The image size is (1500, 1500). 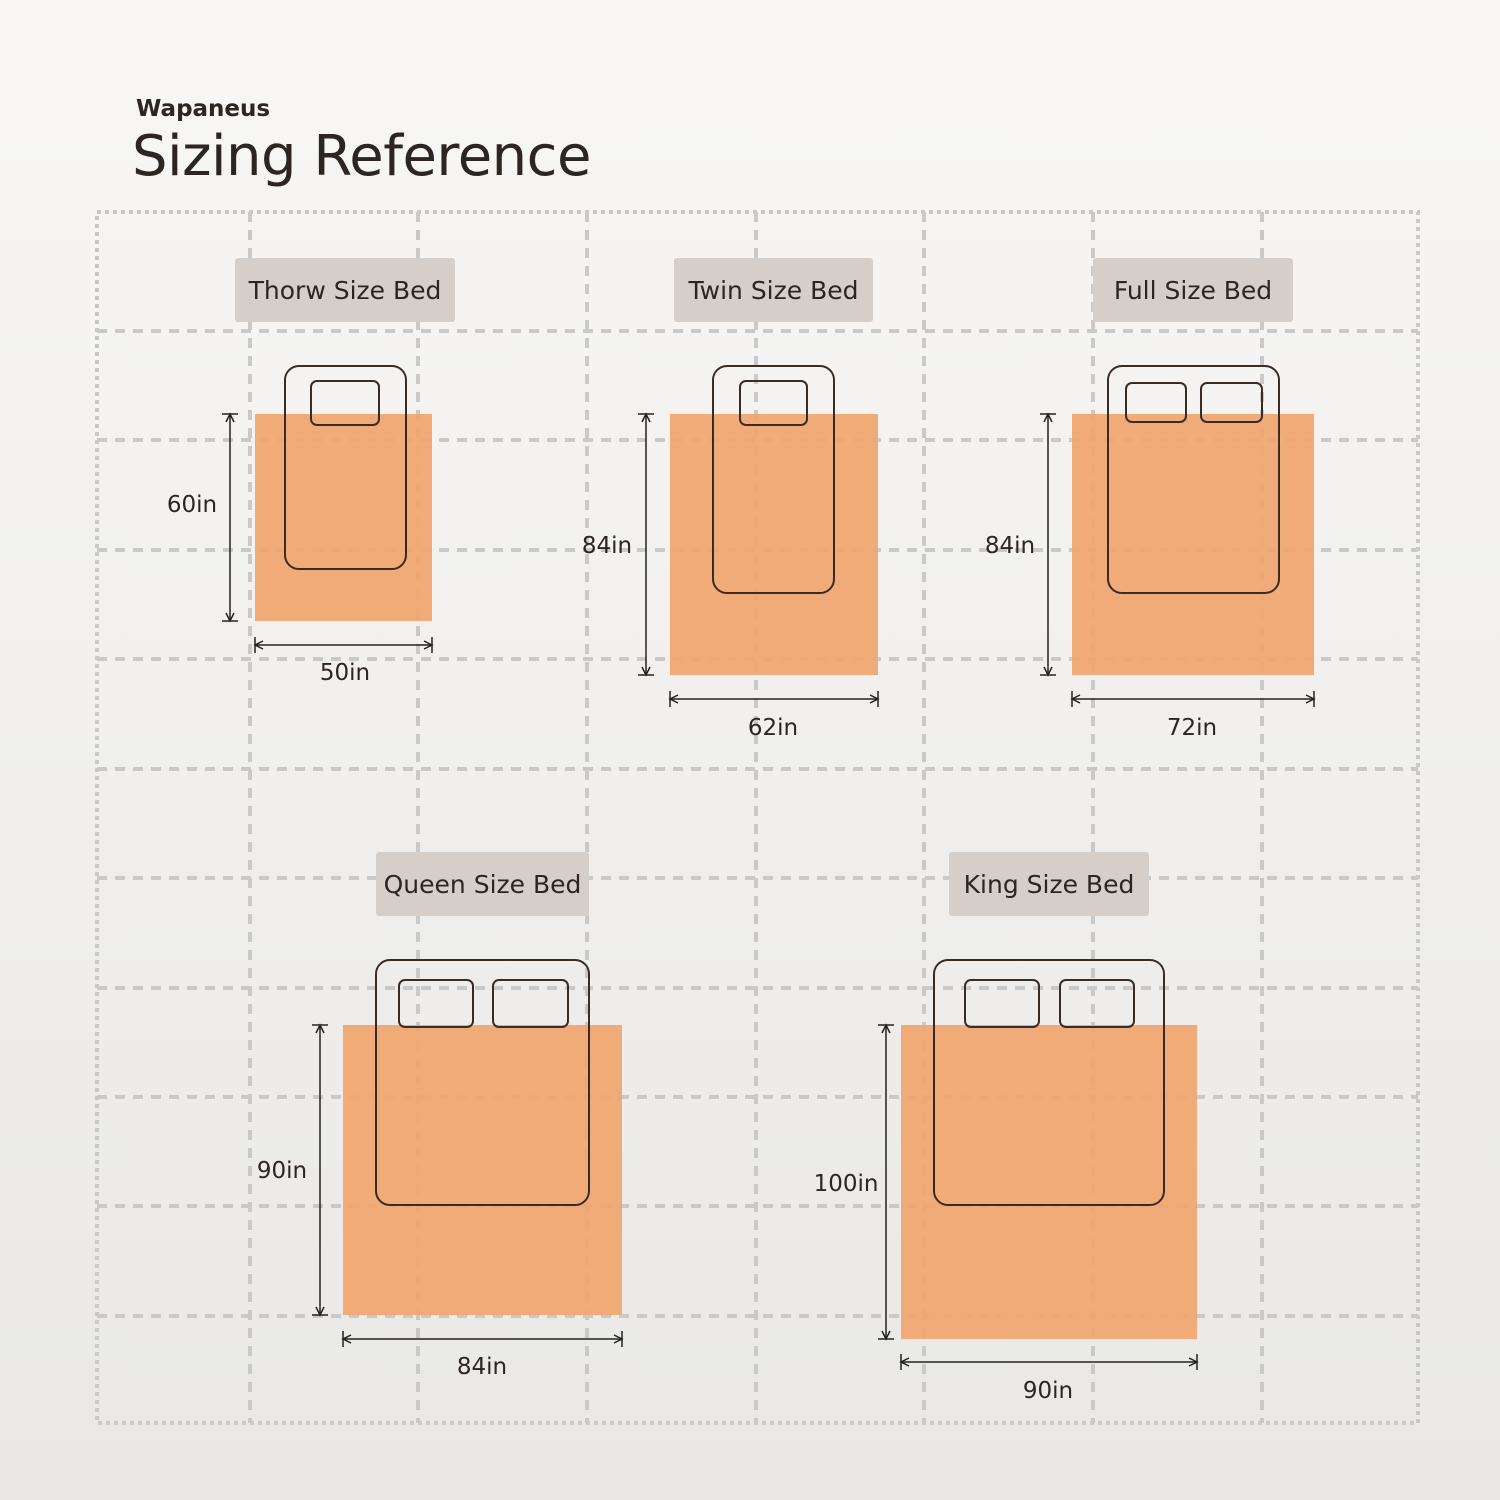 I want to click on bed-size-2: Twin Size Bed 84in 62in, so click(x=731, y=499).